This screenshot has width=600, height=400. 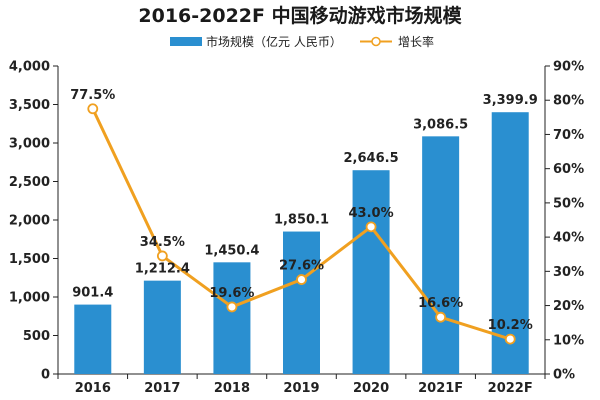 What do you see at coordinates (371, 388) in the screenshot?
I see `x-tick-label: 2020` at bounding box center [371, 388].